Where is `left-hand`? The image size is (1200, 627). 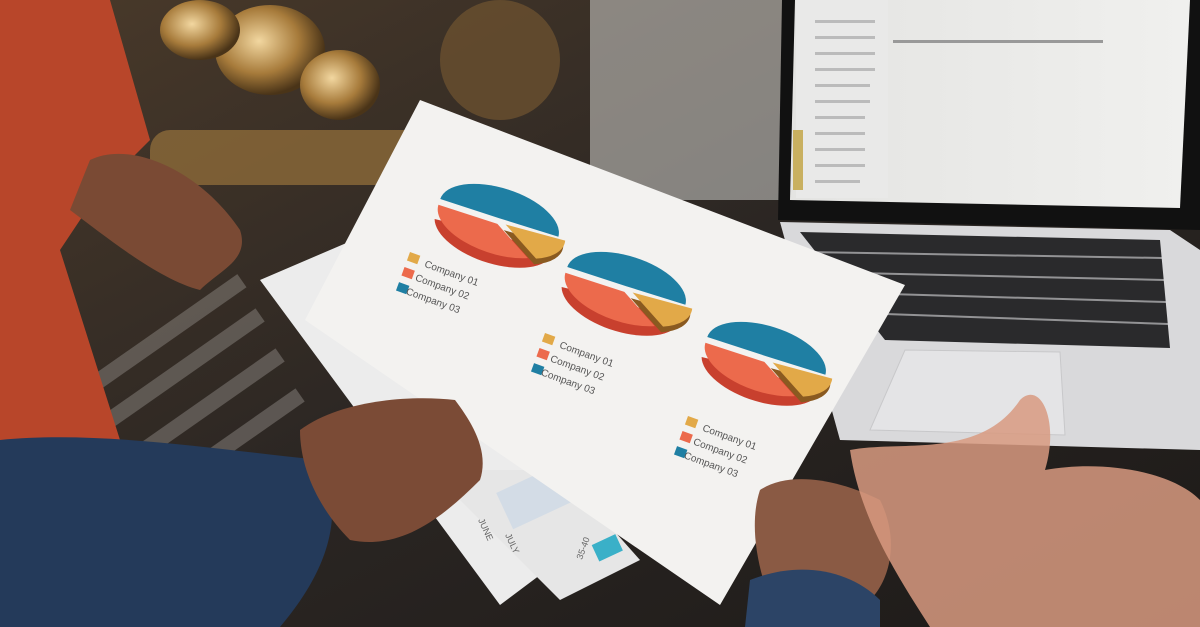 left-hand is located at coordinates (156, 221).